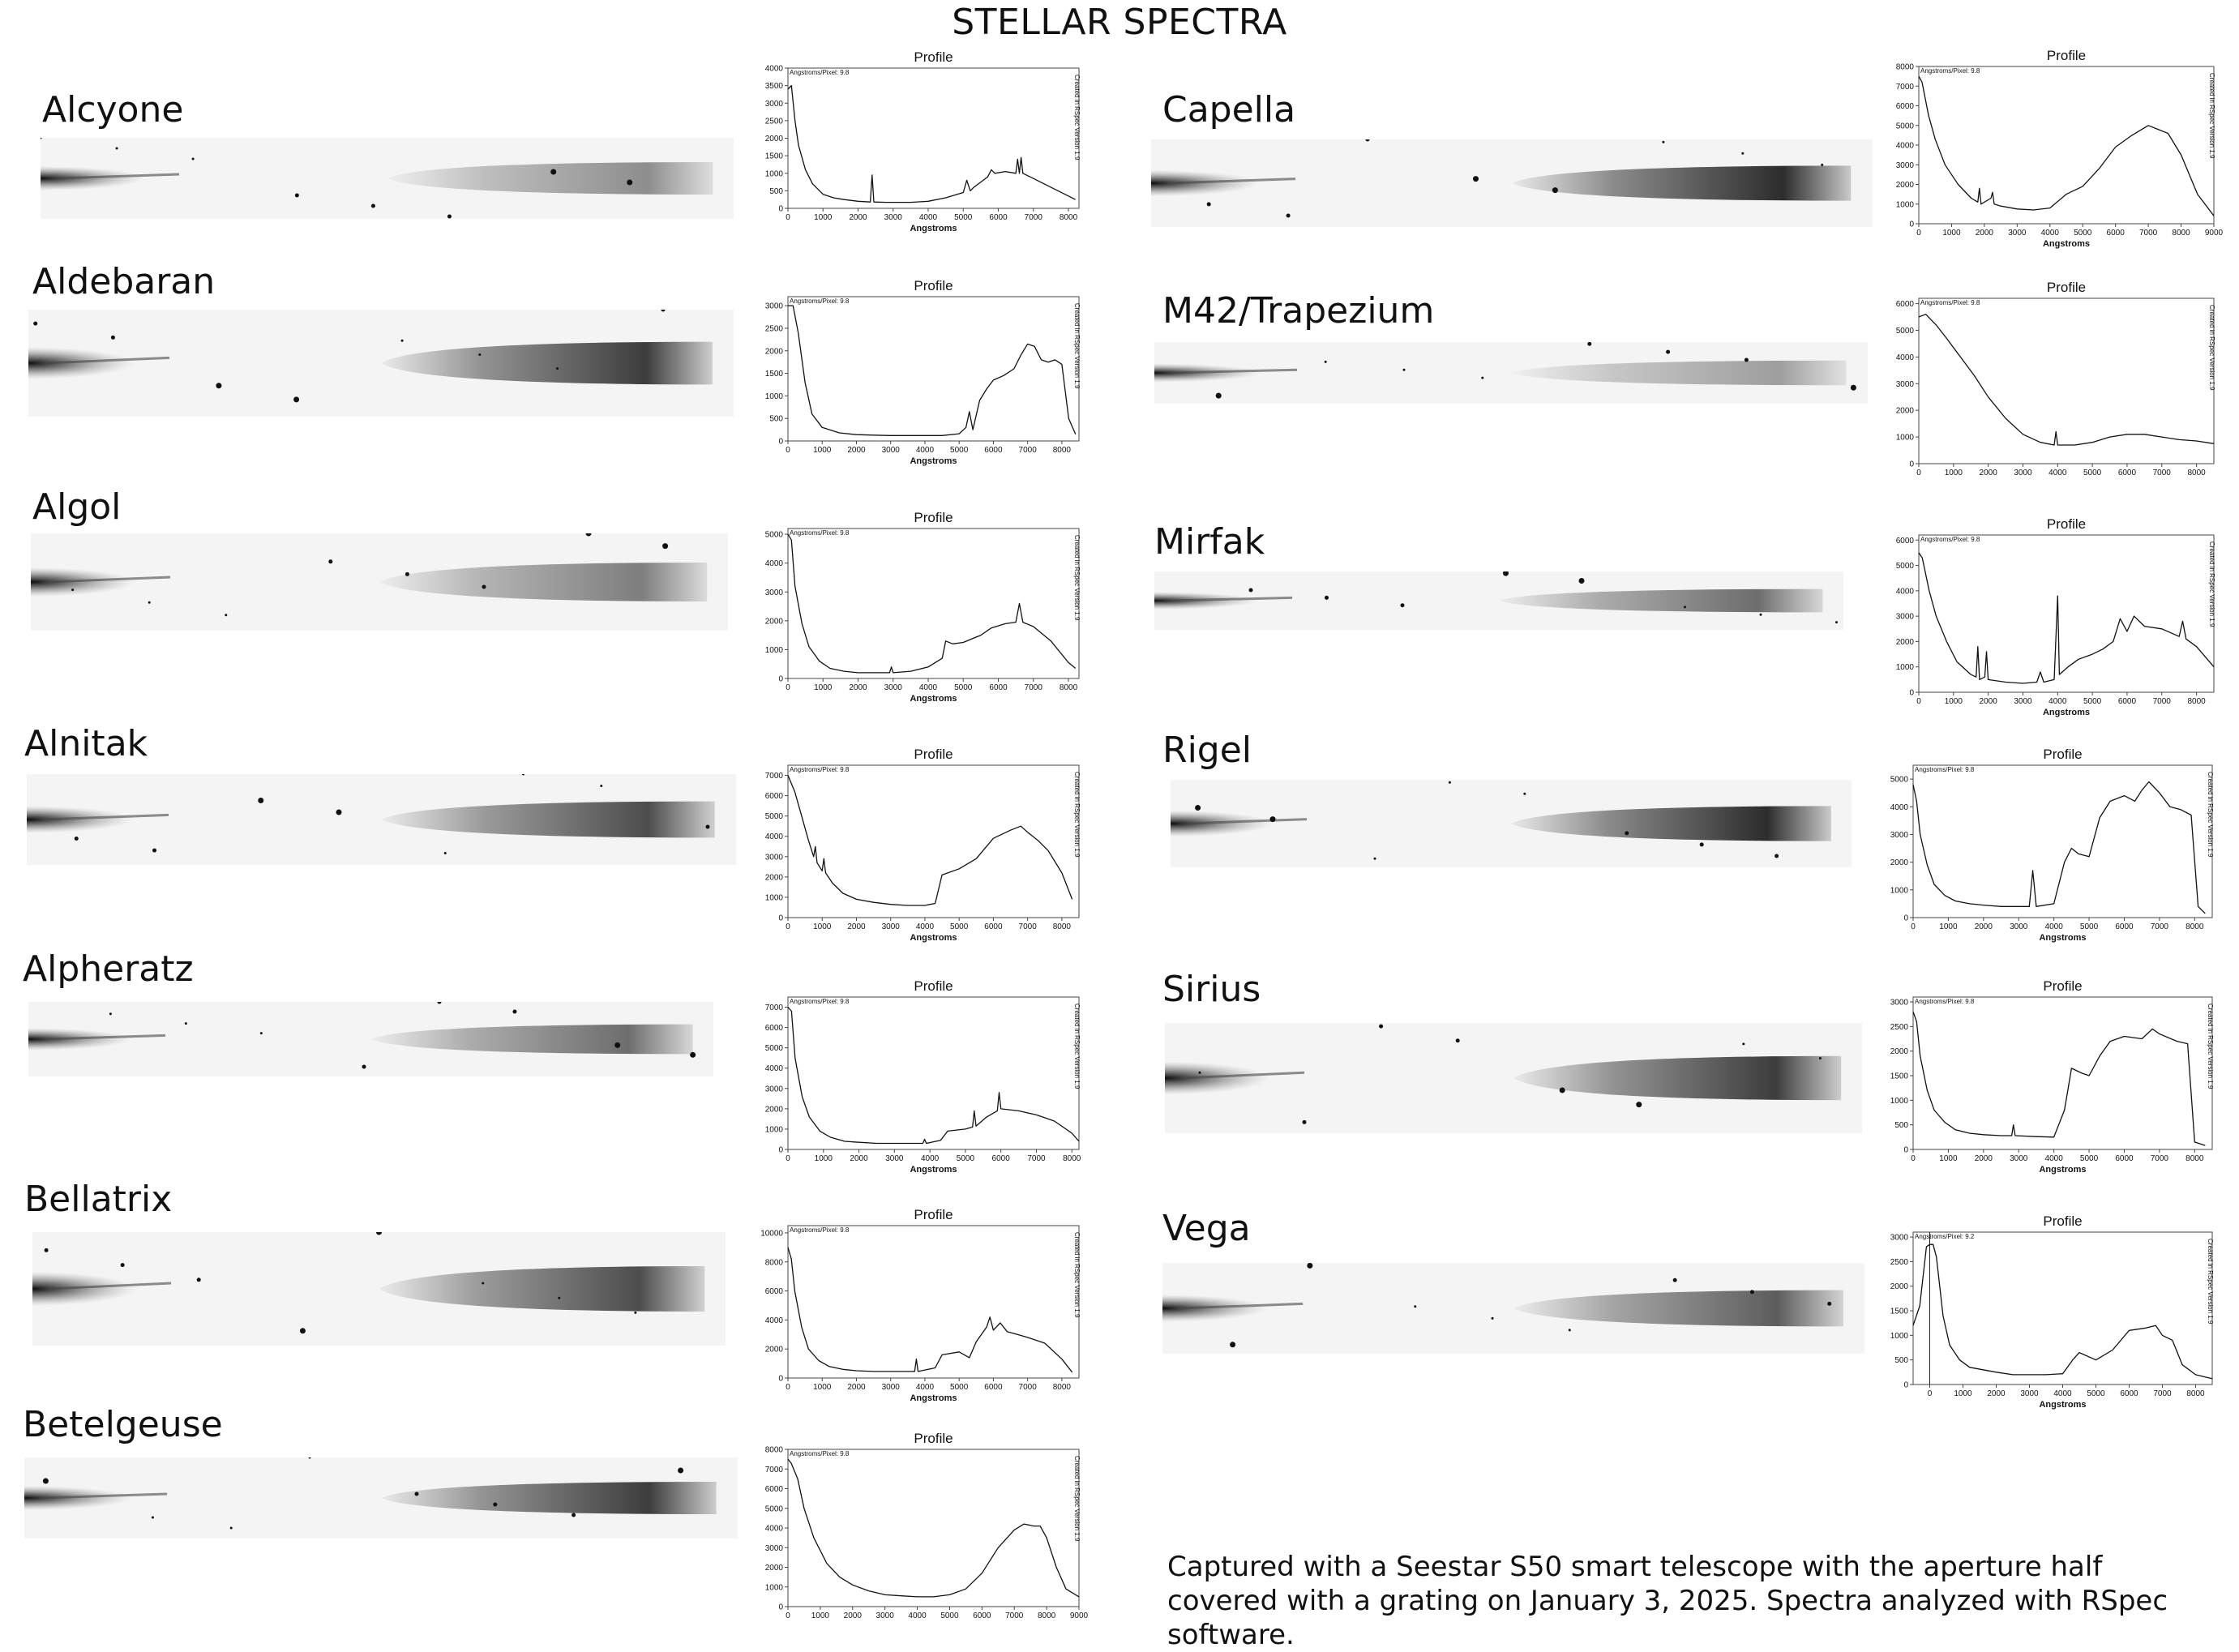  What do you see at coordinates (77, 507) in the screenshot?
I see `star-name-algol: Algol` at bounding box center [77, 507].